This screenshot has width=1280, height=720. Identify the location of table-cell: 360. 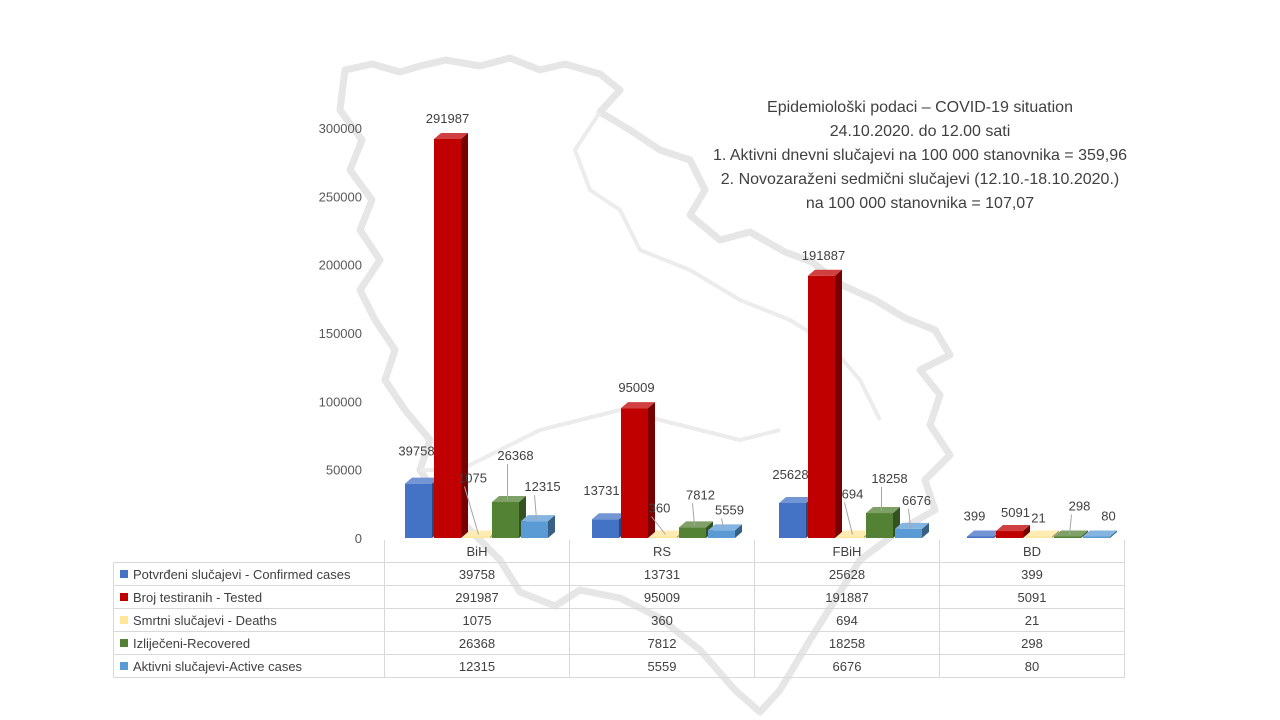
(662, 620).